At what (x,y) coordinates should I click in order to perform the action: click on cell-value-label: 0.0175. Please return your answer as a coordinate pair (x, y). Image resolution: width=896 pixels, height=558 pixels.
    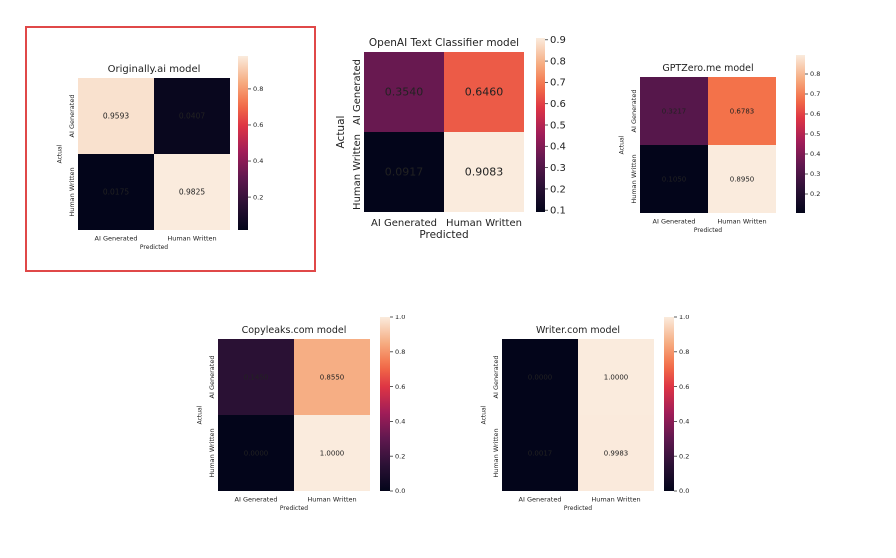
    Looking at the image, I should click on (116, 192).